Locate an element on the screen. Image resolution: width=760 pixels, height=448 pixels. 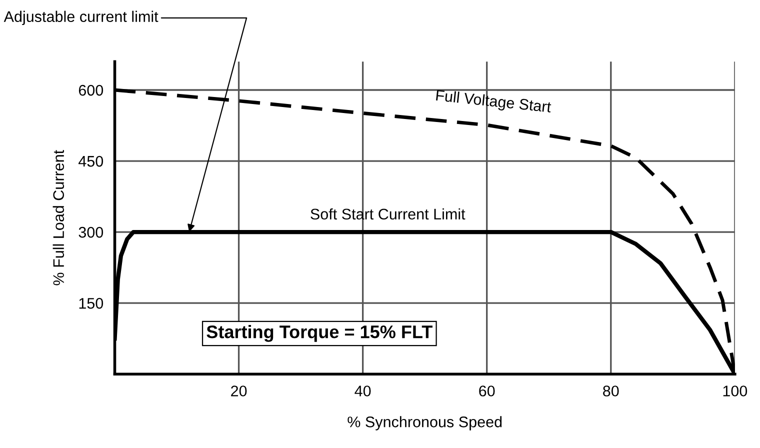
y-tick-label: 300 is located at coordinates (91, 232).